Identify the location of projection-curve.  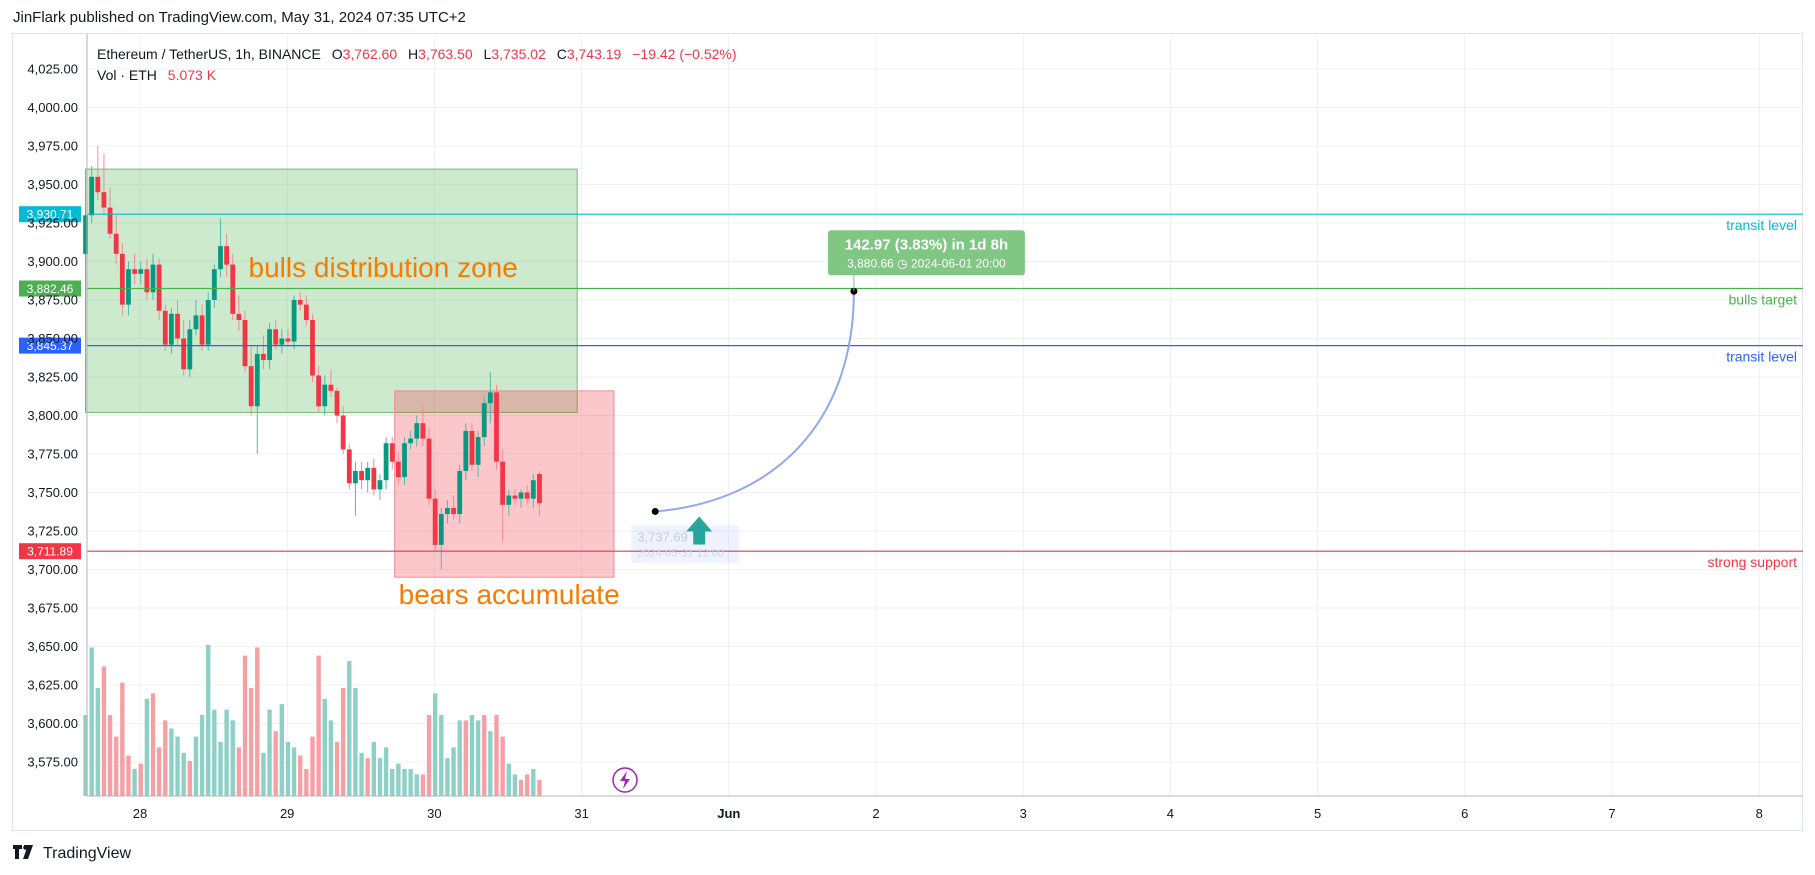
(755, 402).